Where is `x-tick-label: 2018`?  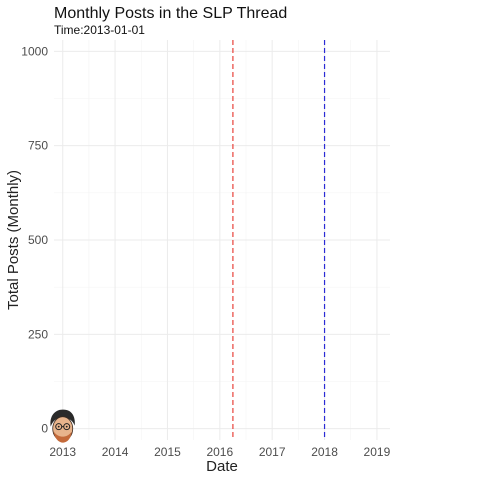
x-tick-label: 2018 is located at coordinates (324, 452).